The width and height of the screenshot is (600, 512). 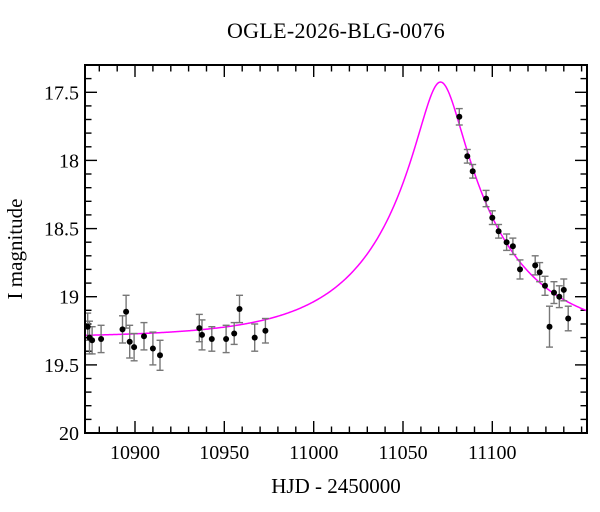 I want to click on x-tick-label: 10900, so click(x=135, y=453).